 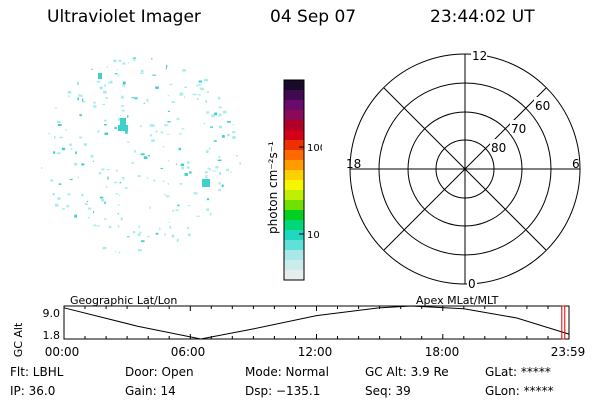 What do you see at coordinates (457, 300) in the screenshot?
I see `chart-title-right: Apex MLat/MLT` at bounding box center [457, 300].